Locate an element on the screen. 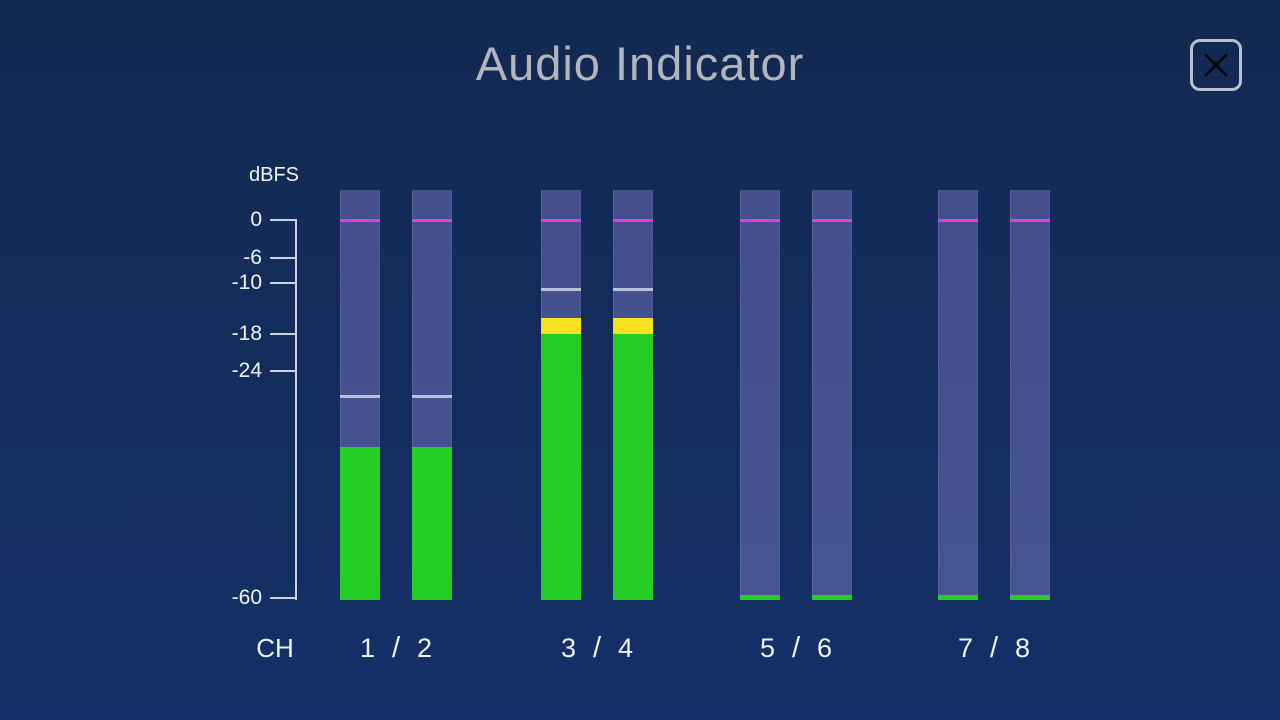 The image size is (1280, 720). tick-line--10 is located at coordinates (283, 283).